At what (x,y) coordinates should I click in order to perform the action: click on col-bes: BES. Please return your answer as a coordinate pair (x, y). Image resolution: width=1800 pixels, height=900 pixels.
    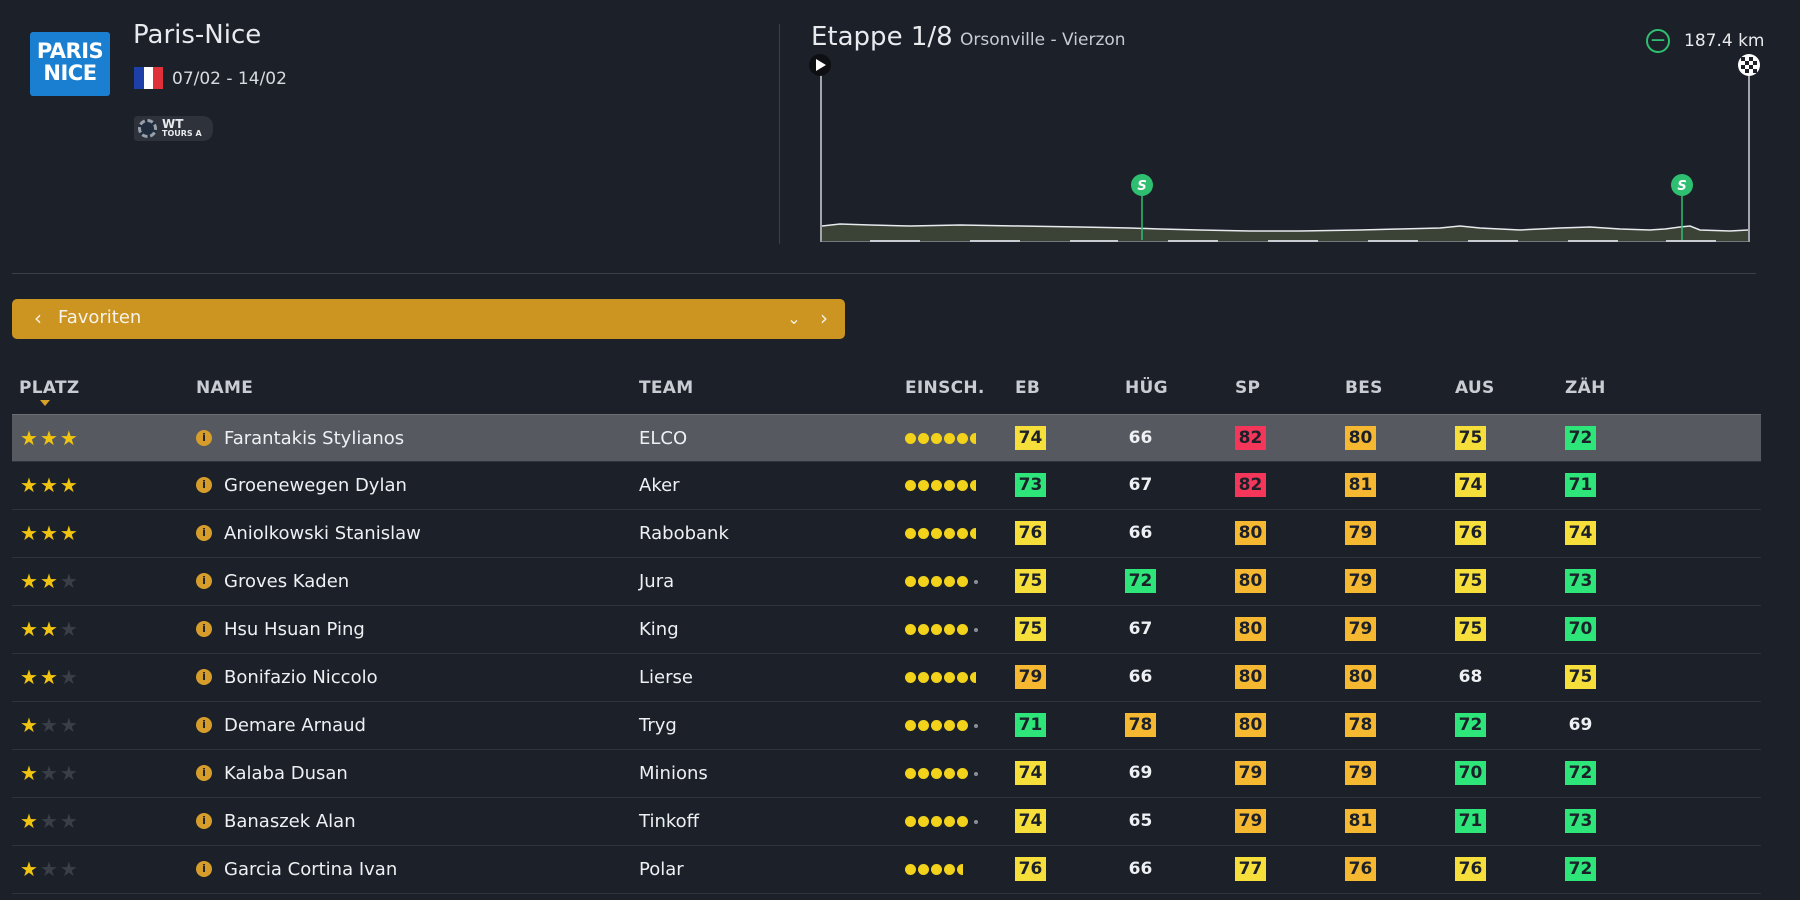
    Looking at the image, I should click on (1364, 388).